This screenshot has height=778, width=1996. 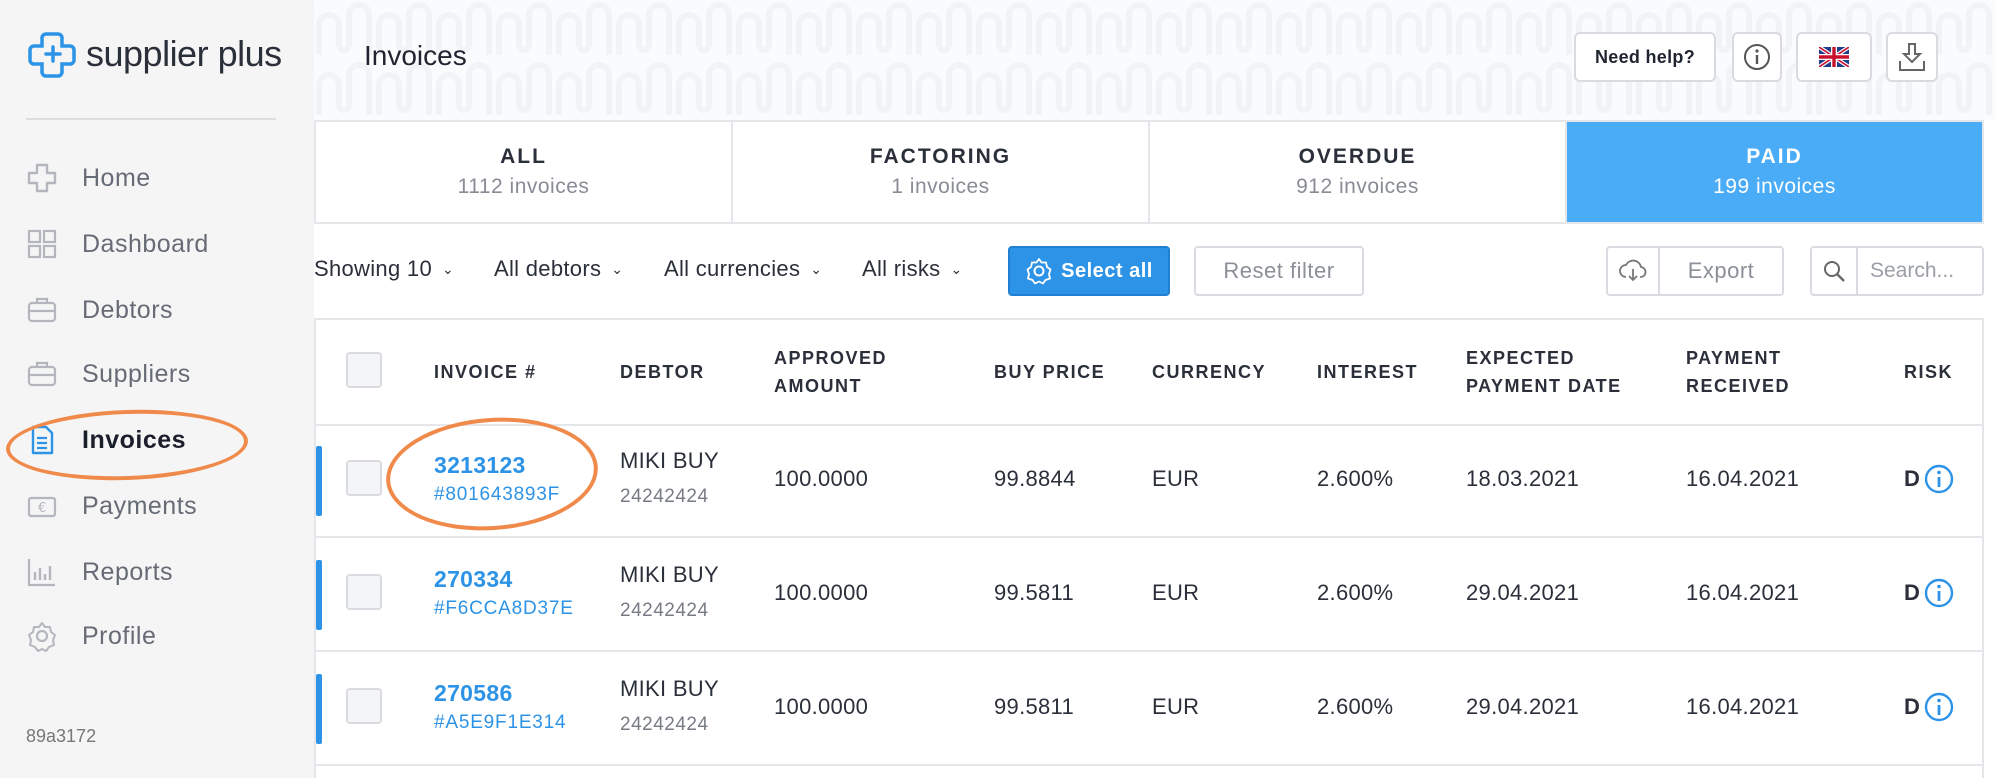 I want to click on sidebar-divider, so click(x=151, y=119).